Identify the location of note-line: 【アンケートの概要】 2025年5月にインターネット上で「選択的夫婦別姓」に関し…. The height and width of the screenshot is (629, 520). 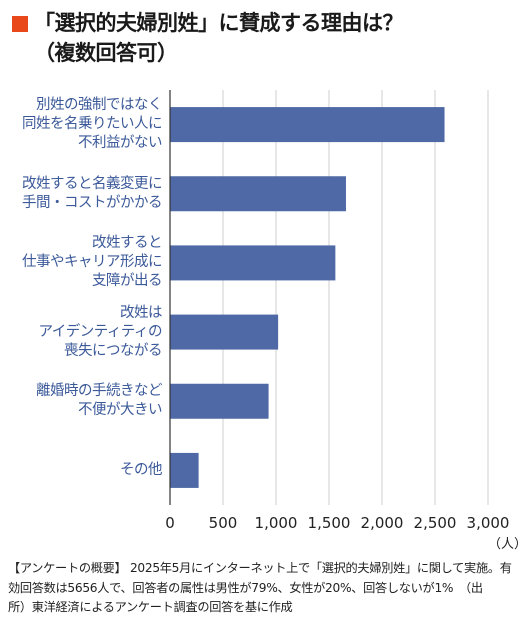
(260, 568).